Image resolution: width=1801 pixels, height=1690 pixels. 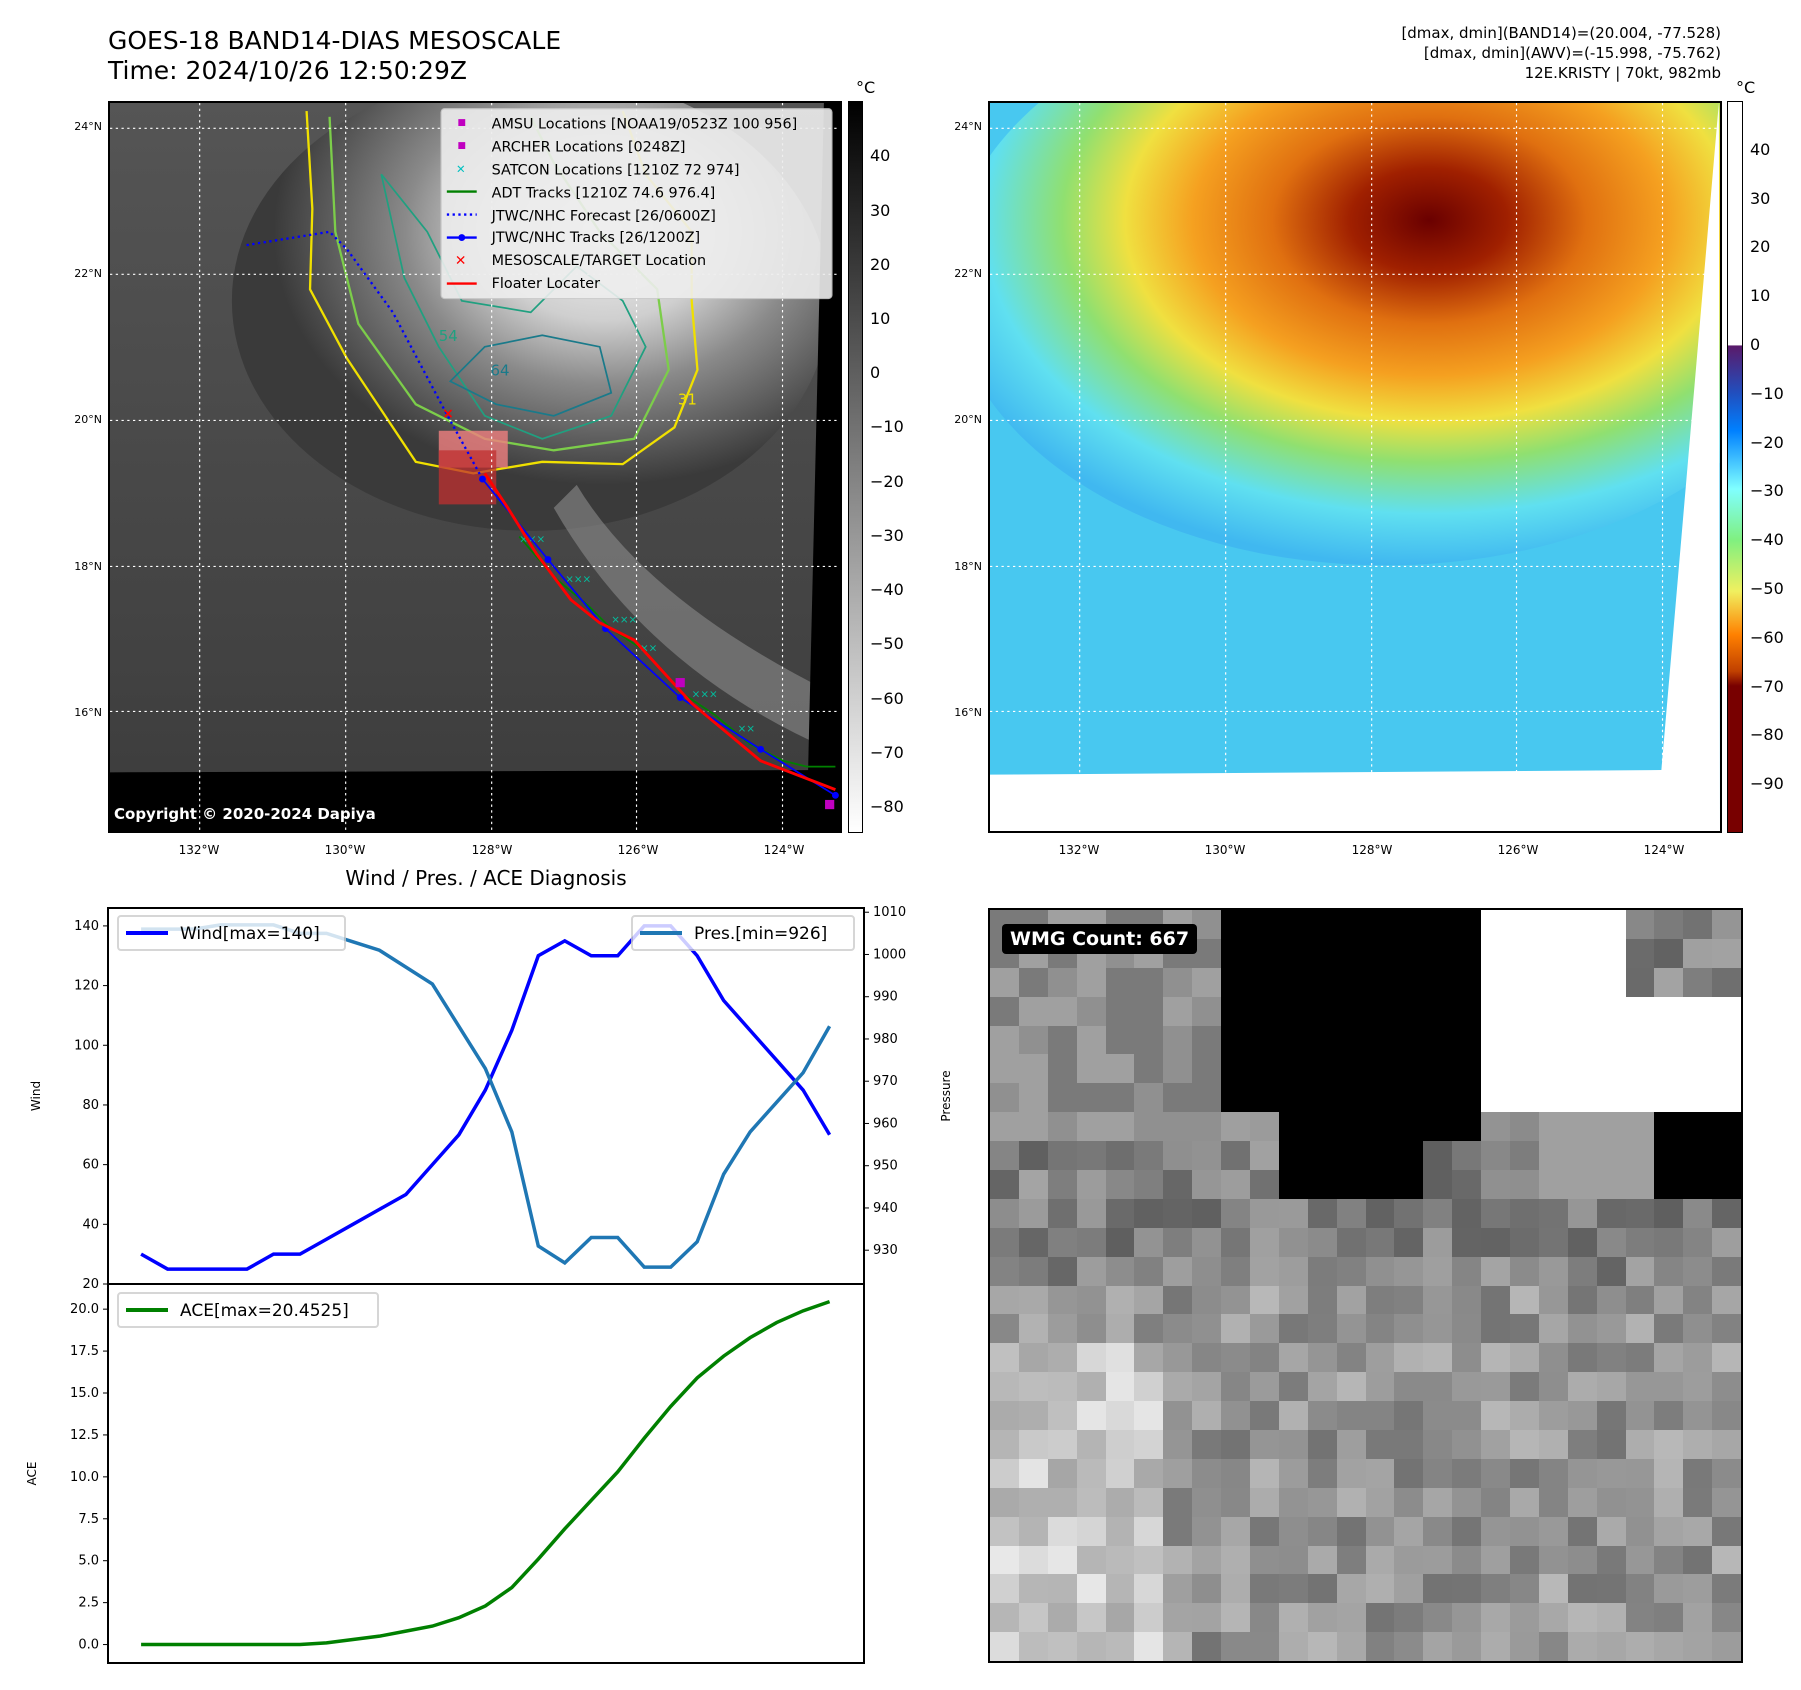 I want to click on colorbar-tick: −50, so click(x=1767, y=588).